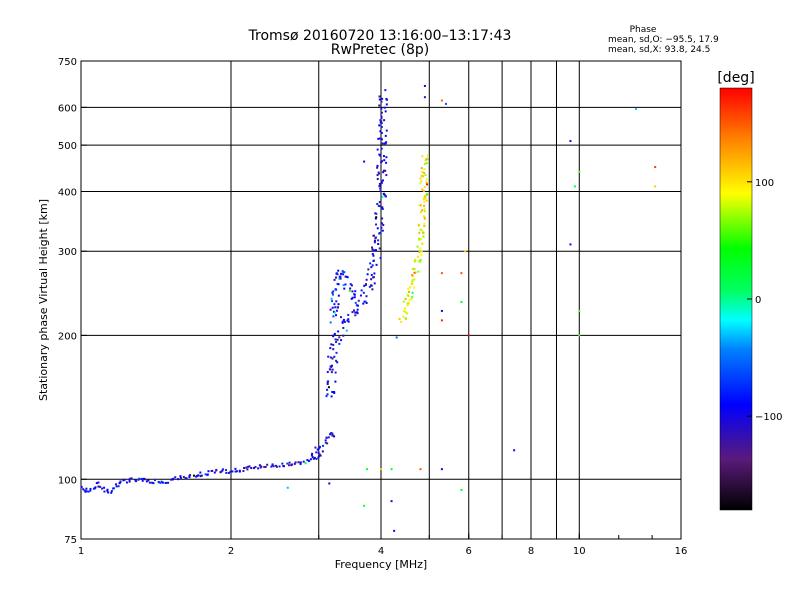  Describe the element at coordinates (381, 551) in the screenshot. I see `x-tick-label: 4` at that location.